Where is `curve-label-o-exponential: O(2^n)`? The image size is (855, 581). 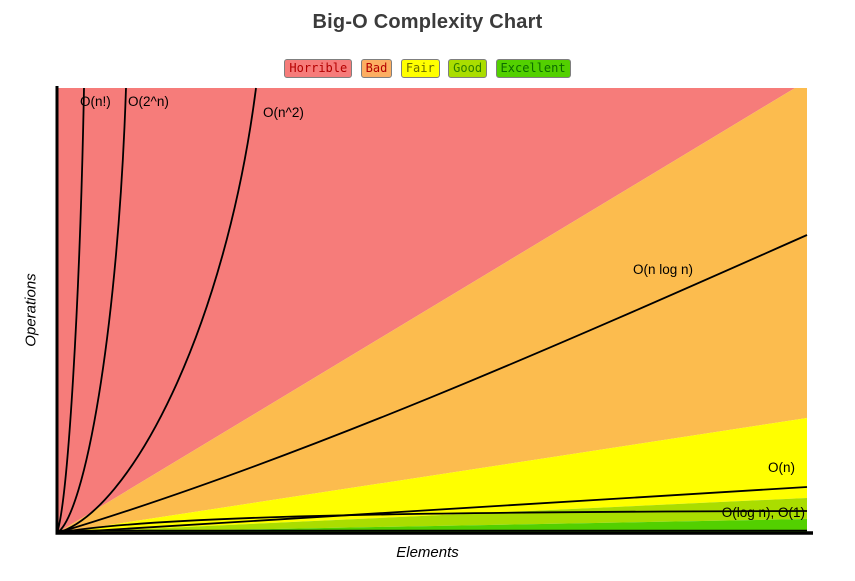
curve-label-o-exponential: O(2^n) is located at coordinates (148, 101).